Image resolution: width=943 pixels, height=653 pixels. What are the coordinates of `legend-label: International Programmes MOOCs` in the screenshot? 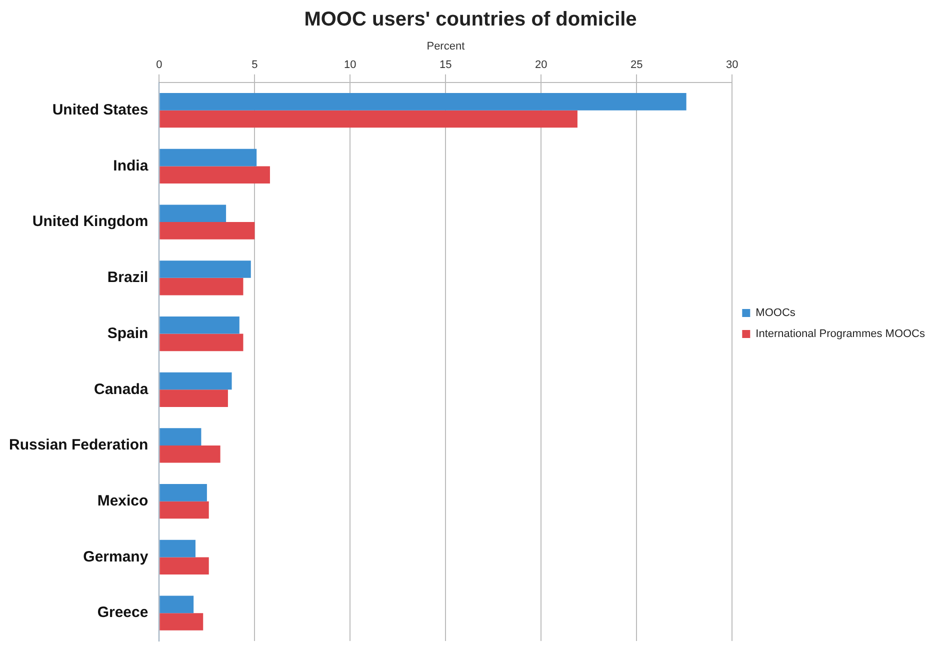 It's located at (841, 334).